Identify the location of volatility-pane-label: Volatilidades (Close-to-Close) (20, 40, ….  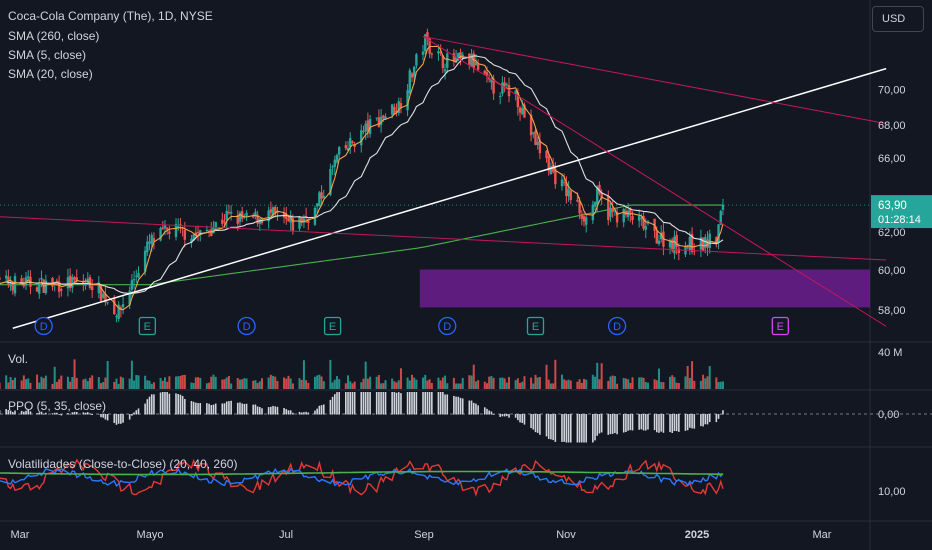
(123, 464).